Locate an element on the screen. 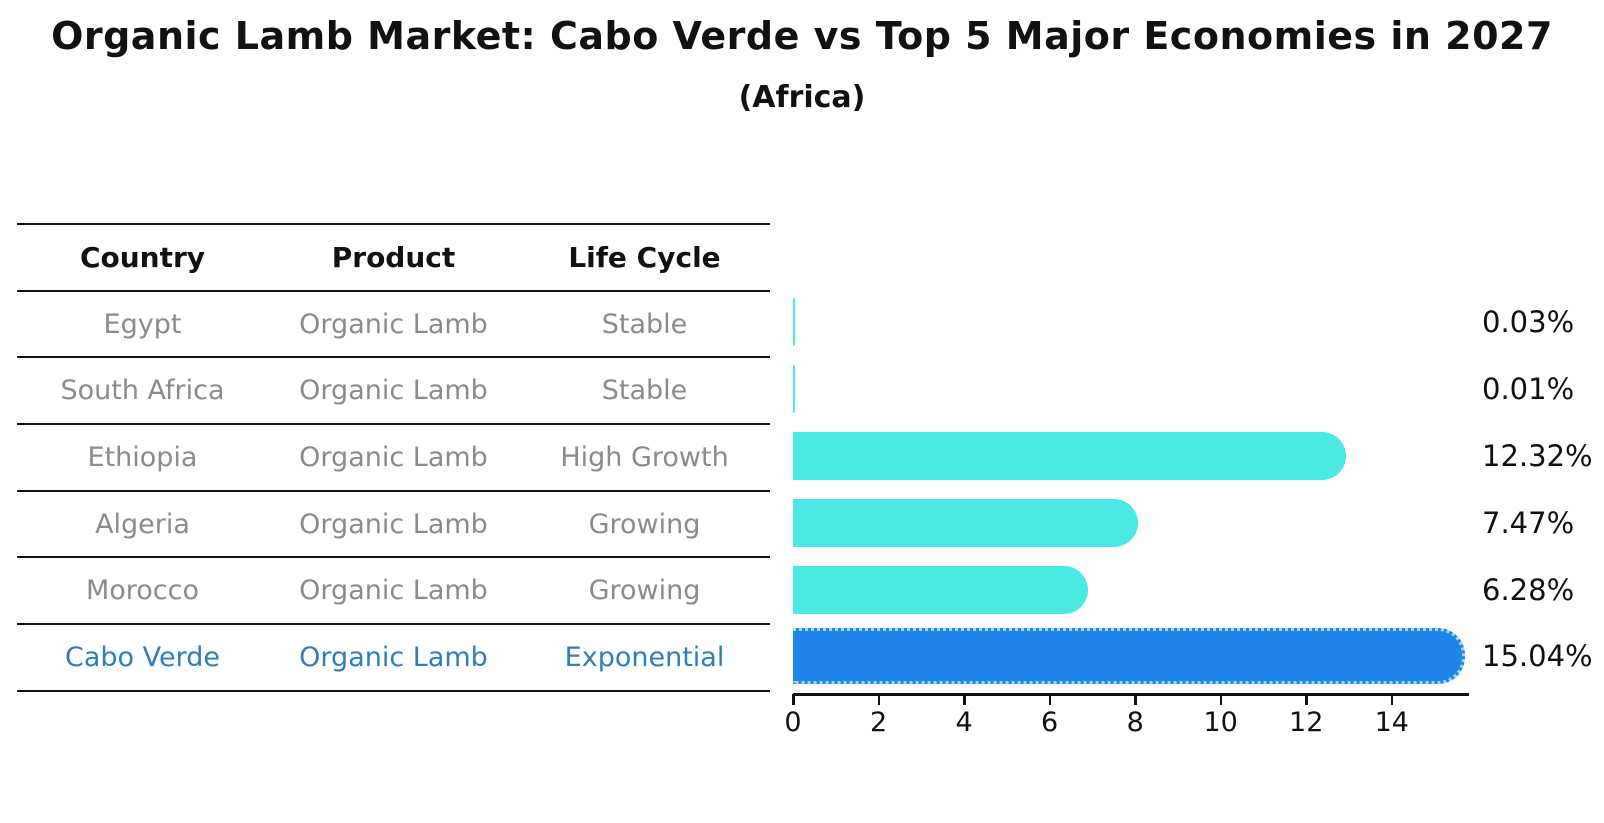  bar-ethiopia is located at coordinates (1069, 455).